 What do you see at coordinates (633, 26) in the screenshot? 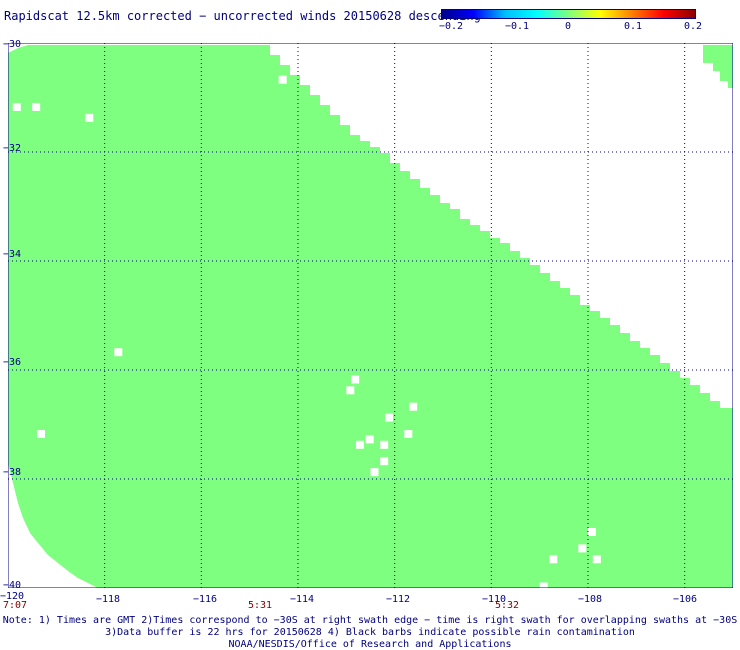
I see `colorbar-tick: 0.1` at bounding box center [633, 26].